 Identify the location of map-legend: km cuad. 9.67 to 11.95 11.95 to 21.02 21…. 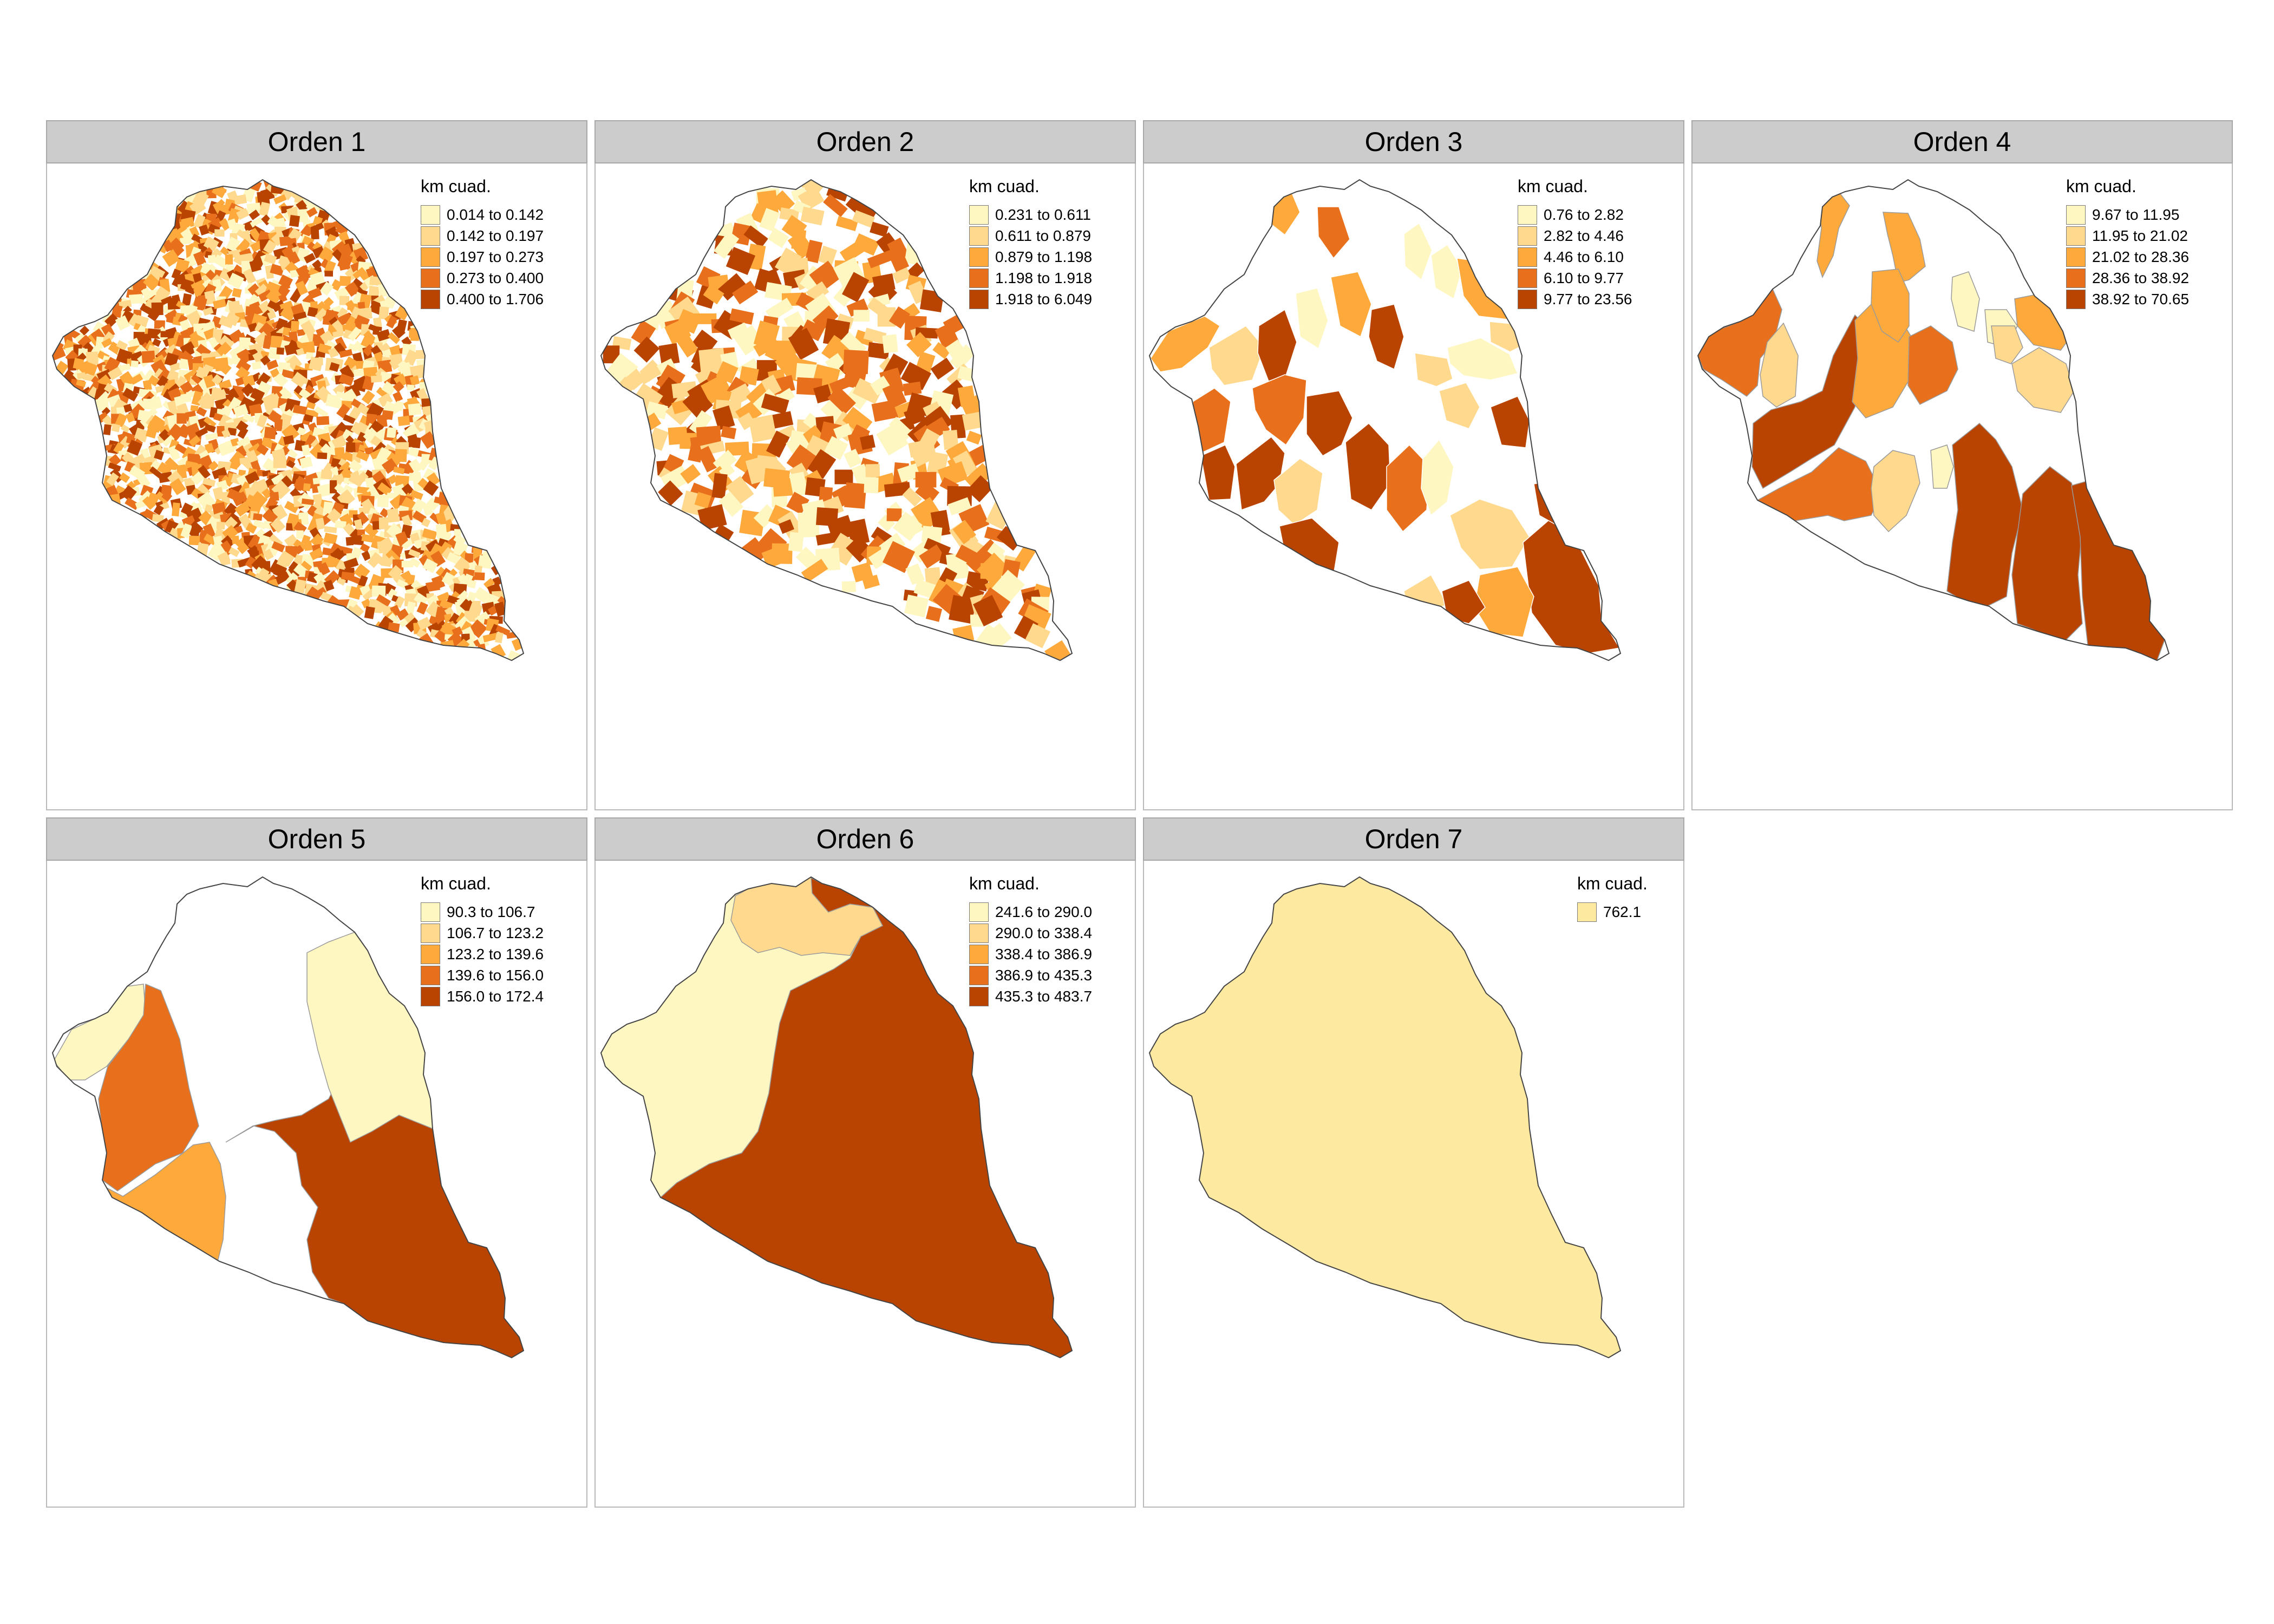
(2148, 243).